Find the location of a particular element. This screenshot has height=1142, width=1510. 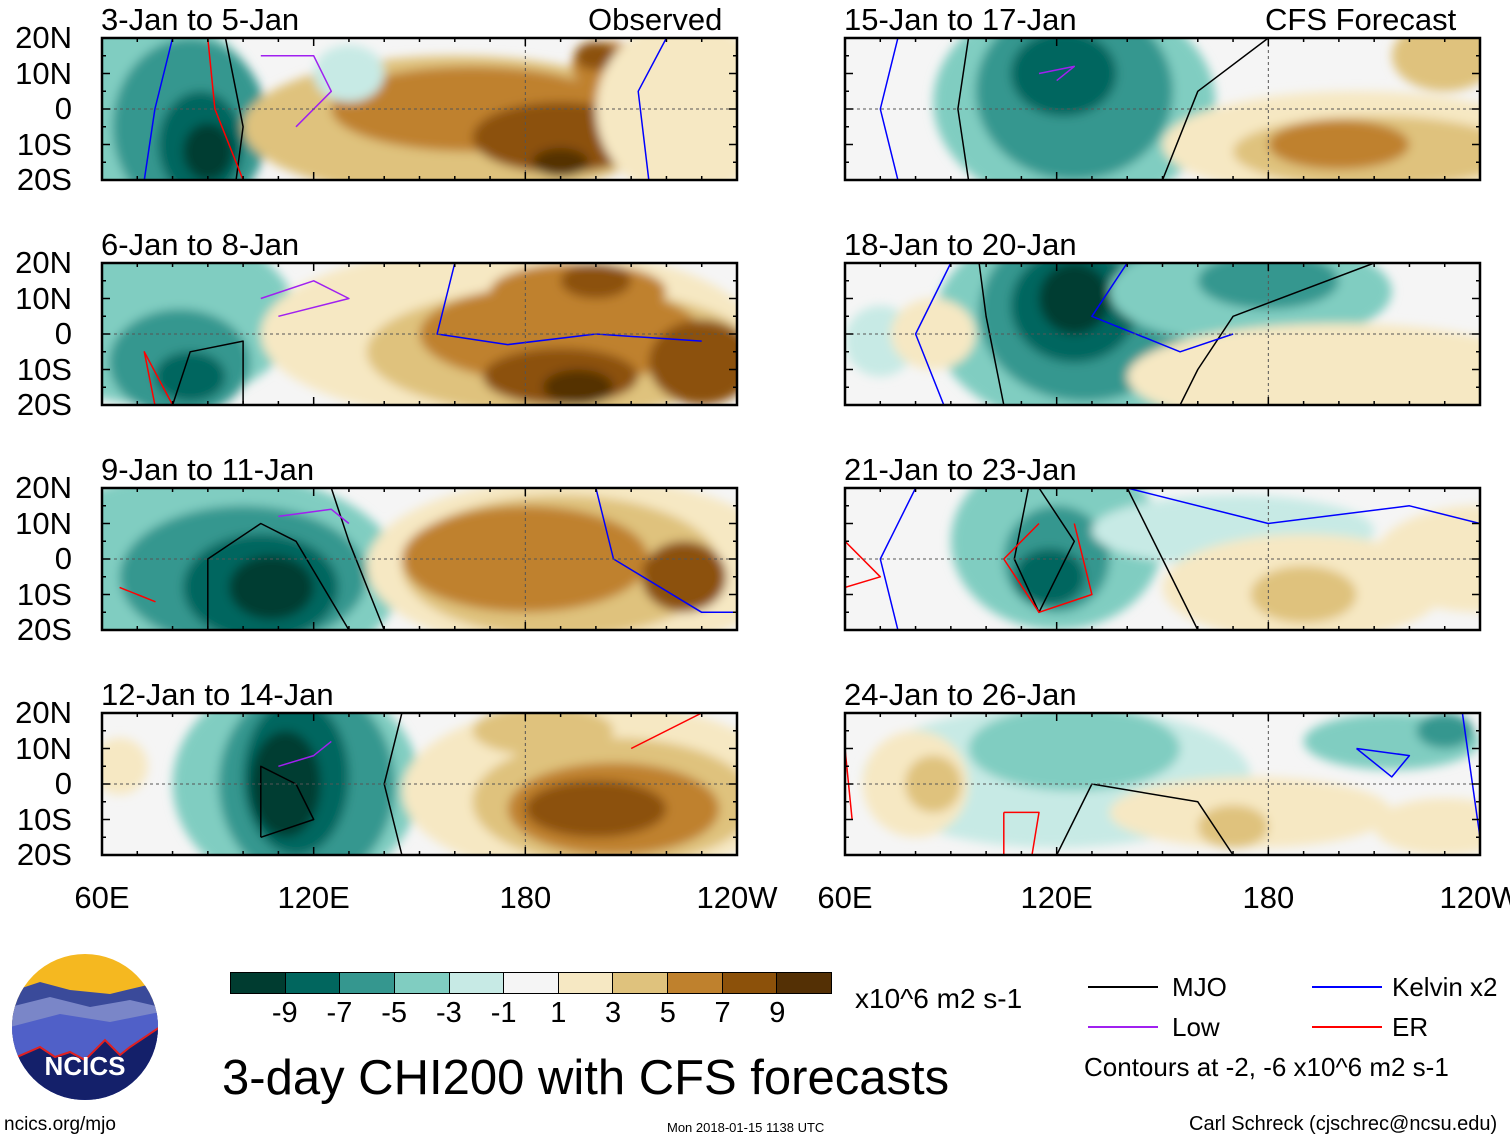

footer-url: ncics.org/mjo is located at coordinates (60, 1124).